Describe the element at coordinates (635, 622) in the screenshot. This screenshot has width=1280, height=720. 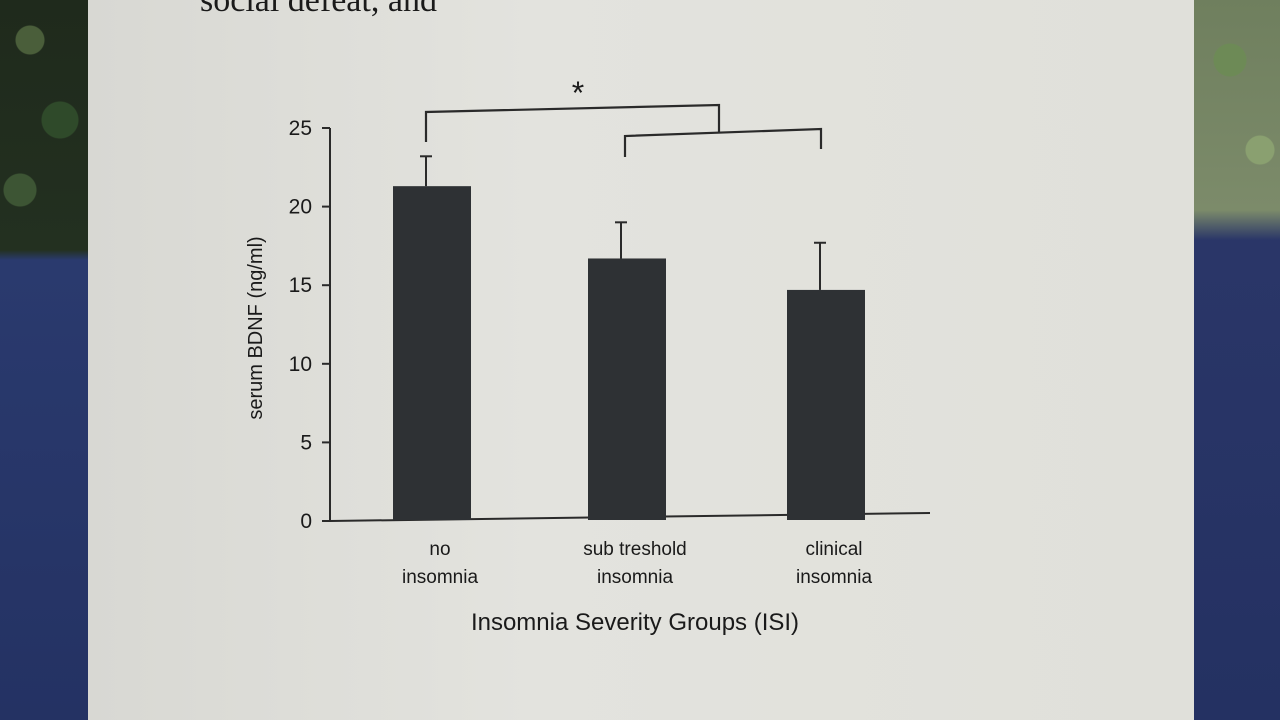
I see `x-axis-title: Insomnia Severity Groups (ISI)` at that location.